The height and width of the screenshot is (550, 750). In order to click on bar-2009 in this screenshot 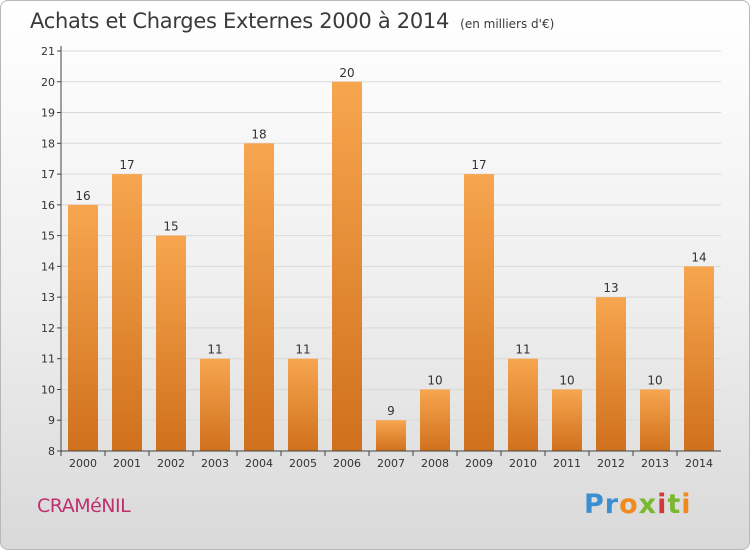, I will do `click(479, 313)`.